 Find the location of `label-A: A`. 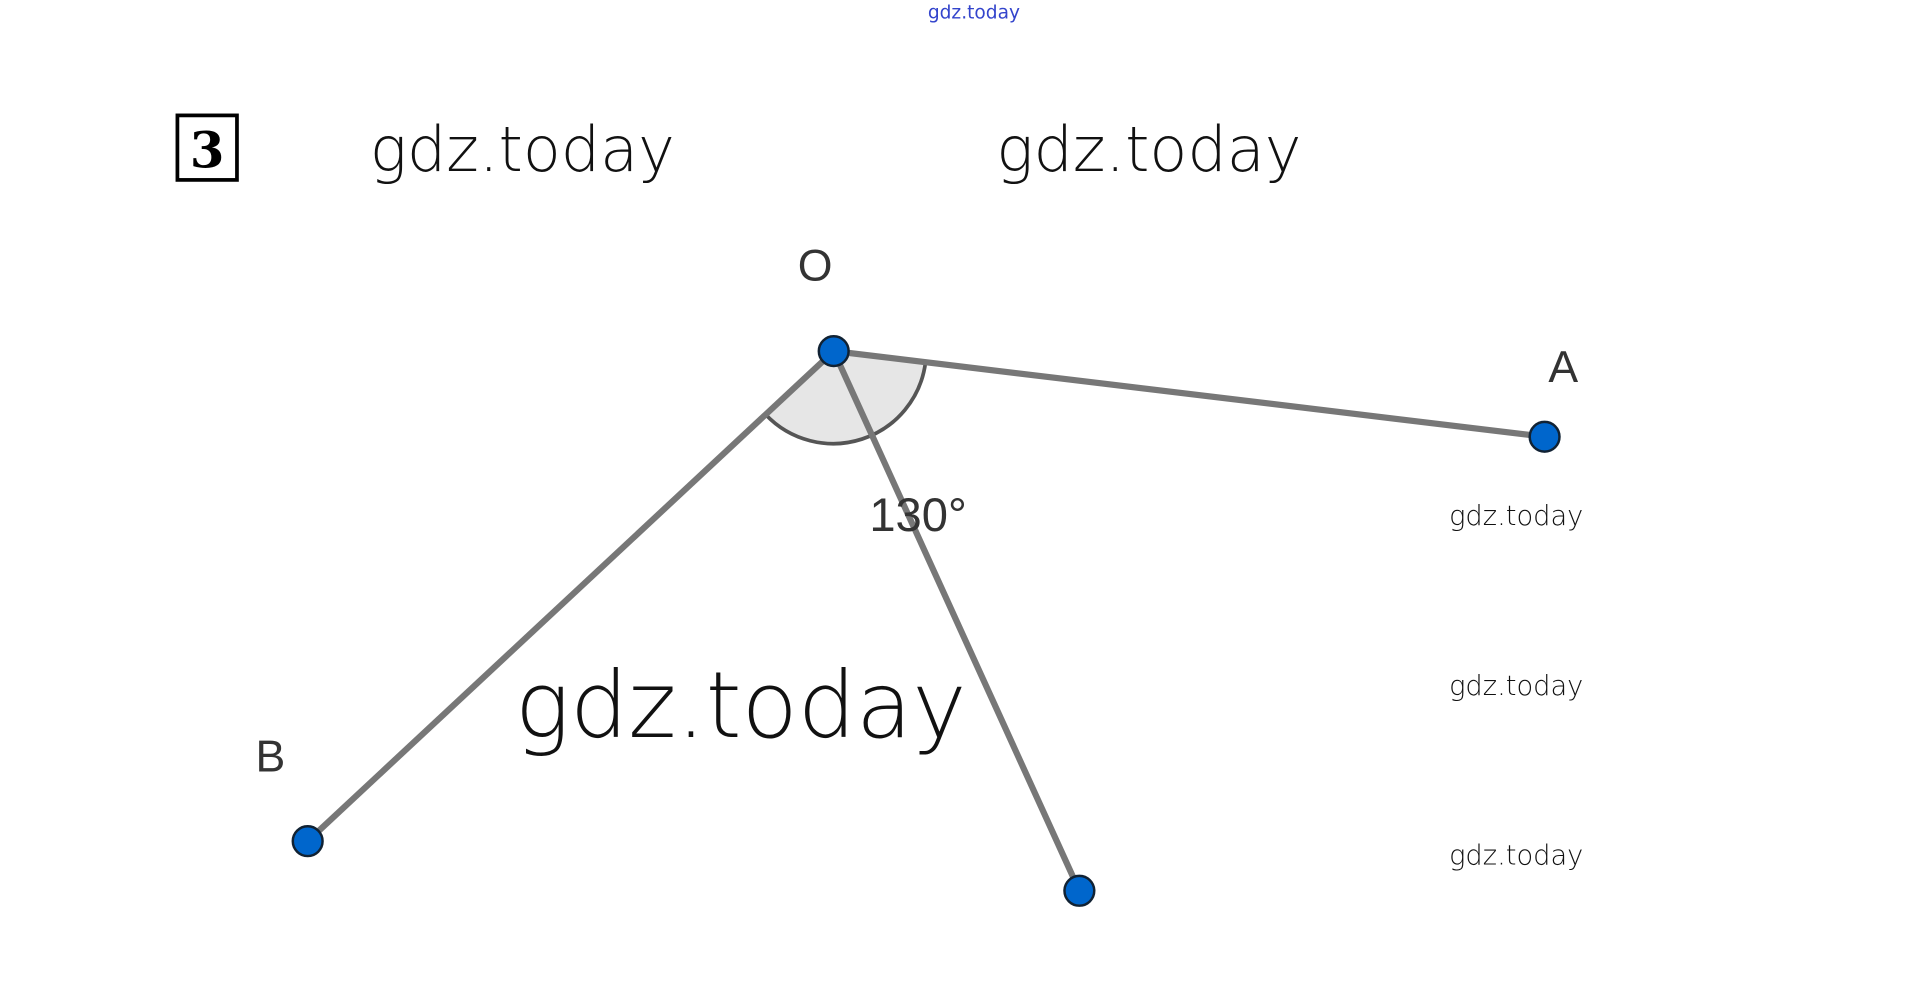

label-A: A is located at coordinates (1563, 367).